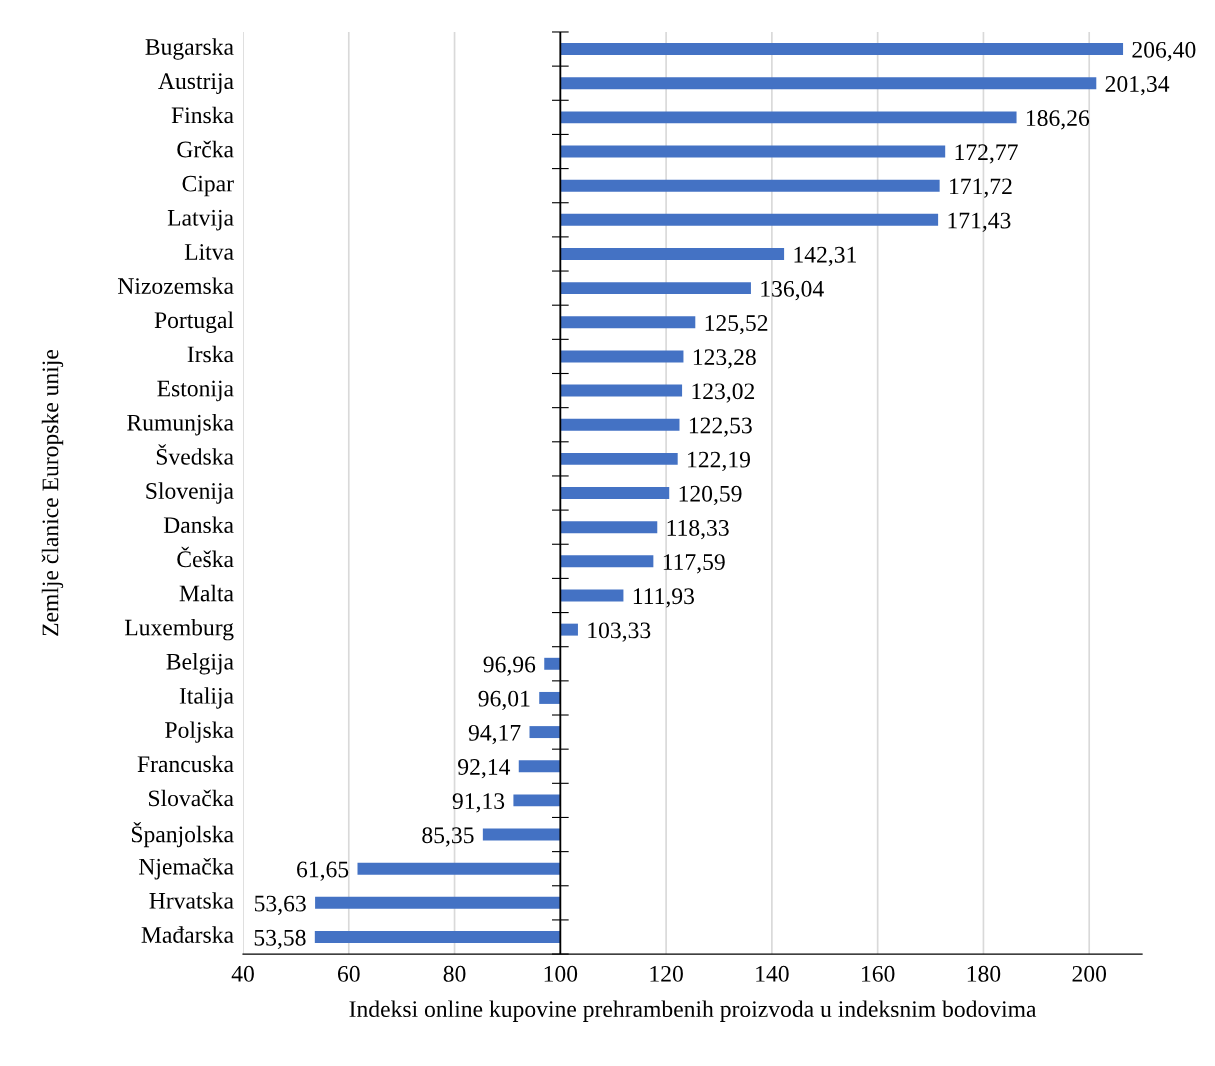 Image resolution: width=1215 pixels, height=1066 pixels. I want to click on y-tick-label: Finska, so click(202, 115).